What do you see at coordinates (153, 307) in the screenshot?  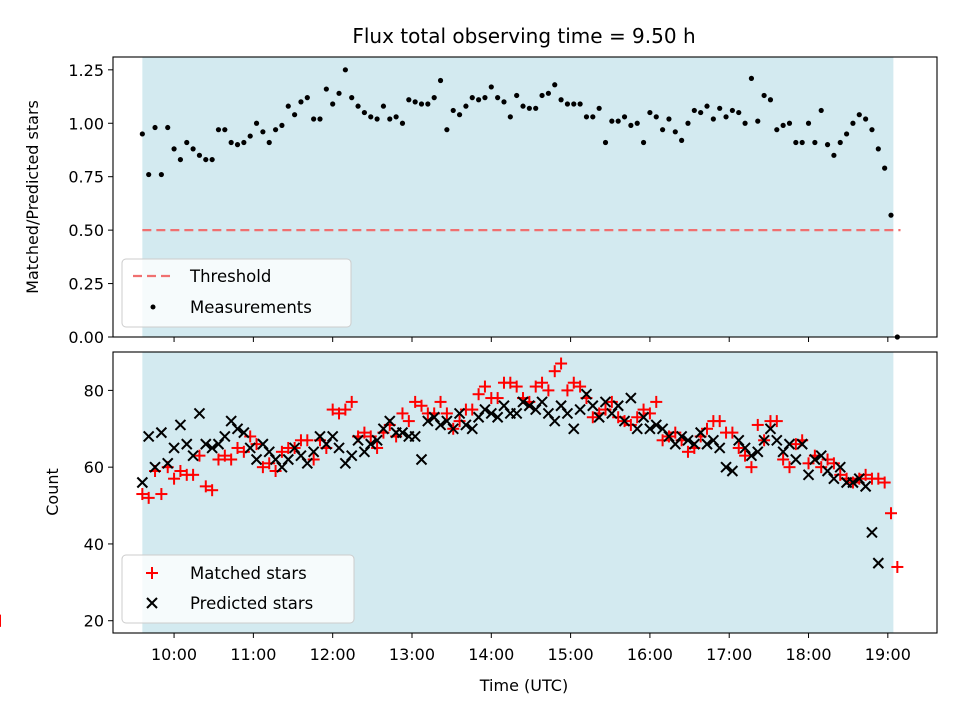 I see `legend-measurements-swatch` at bounding box center [153, 307].